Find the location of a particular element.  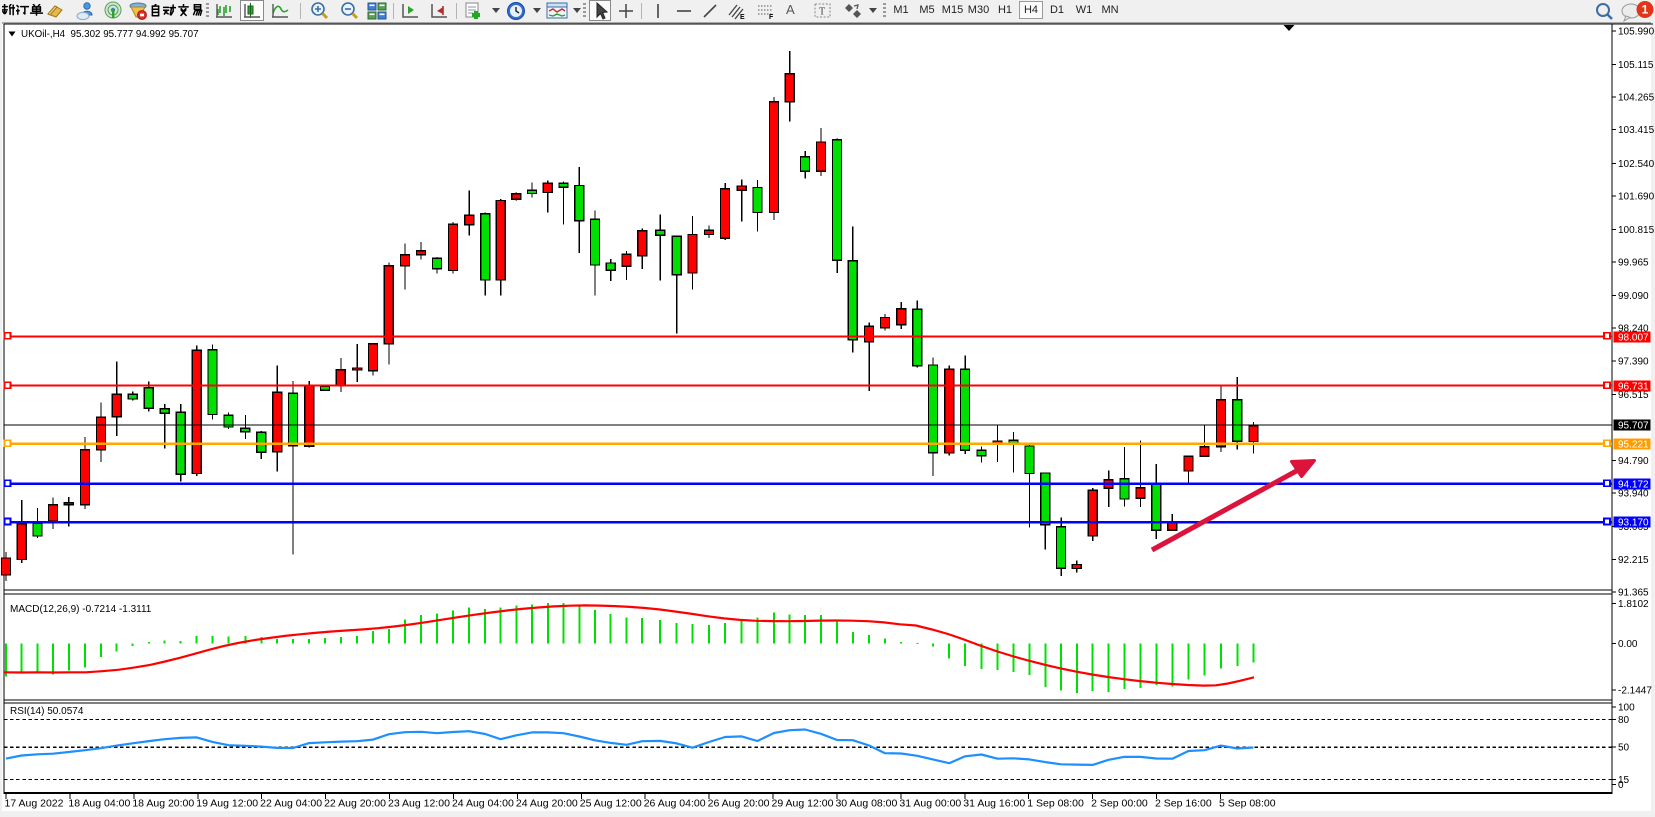

svg-text: 31 Aug 00:00 is located at coordinates (930, 804).